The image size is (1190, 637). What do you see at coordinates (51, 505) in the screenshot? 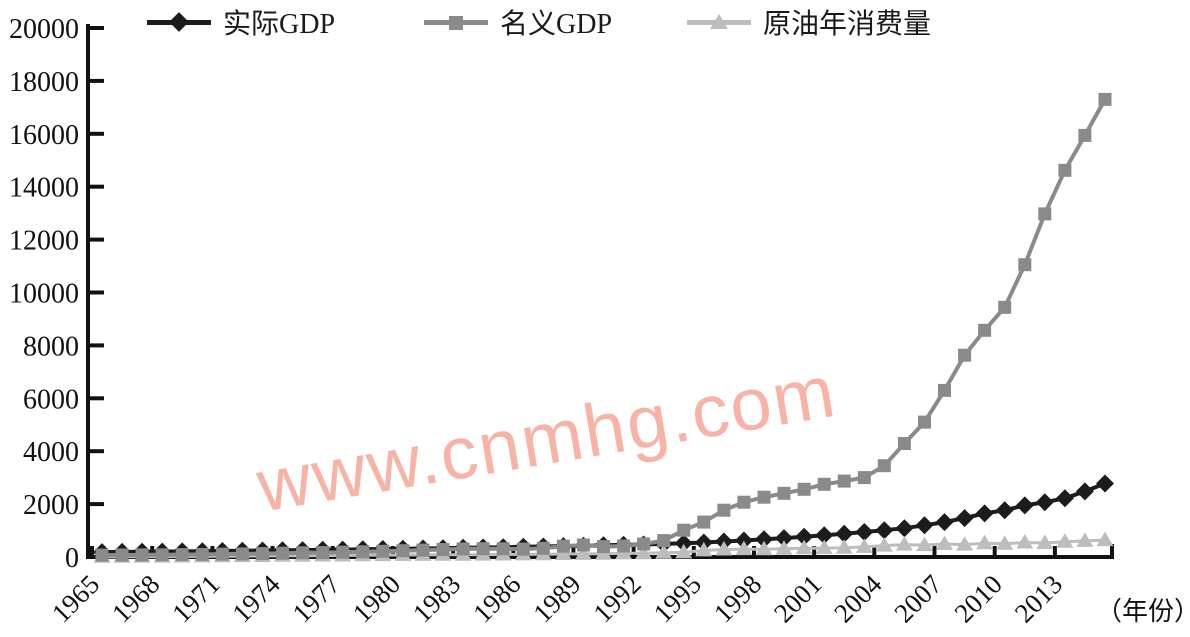
I see `svg-text: 2000` at bounding box center [51, 505].